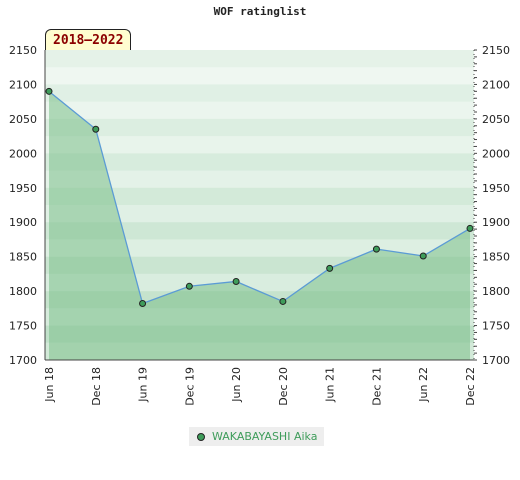 Image resolution: width=520 pixels, height=480 pixels. What do you see at coordinates (376, 386) in the screenshot?
I see `x-tick-label: Dec 21` at bounding box center [376, 386].